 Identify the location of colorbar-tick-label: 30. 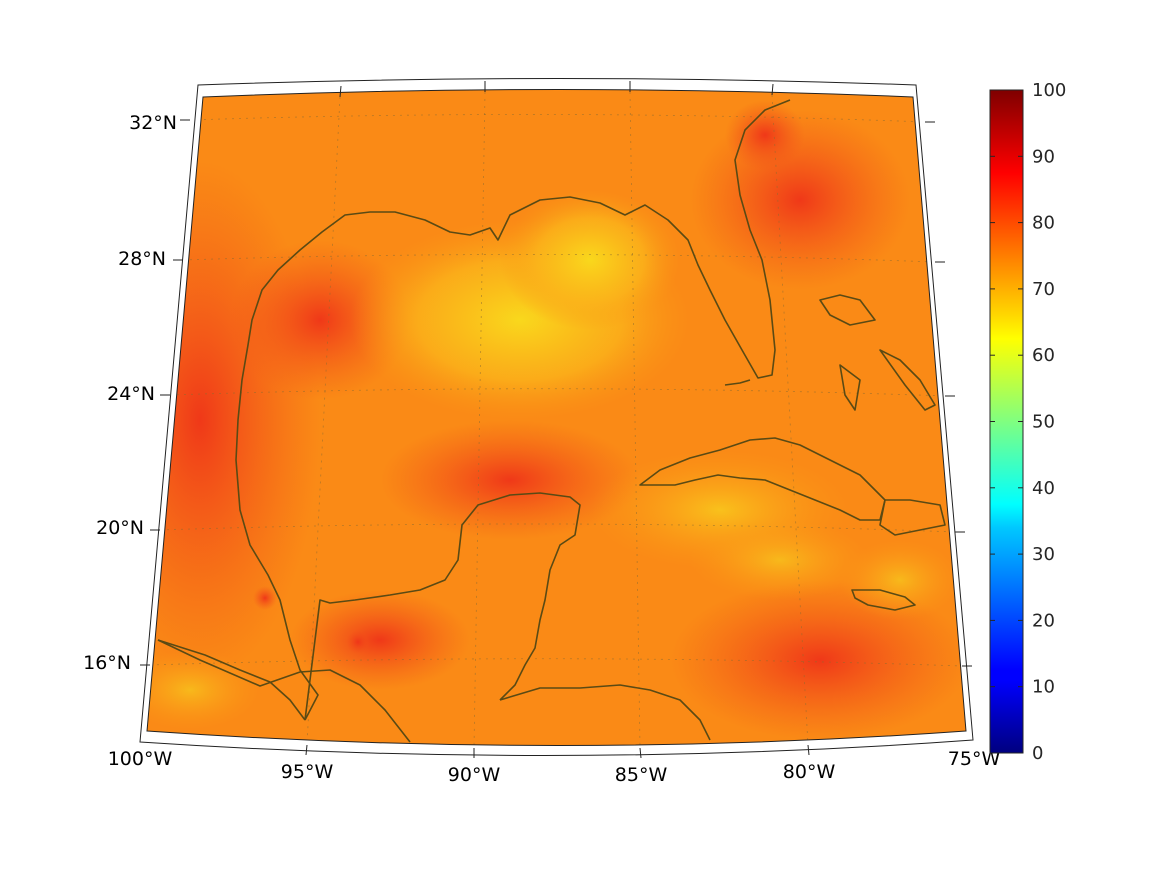
(1043, 554).